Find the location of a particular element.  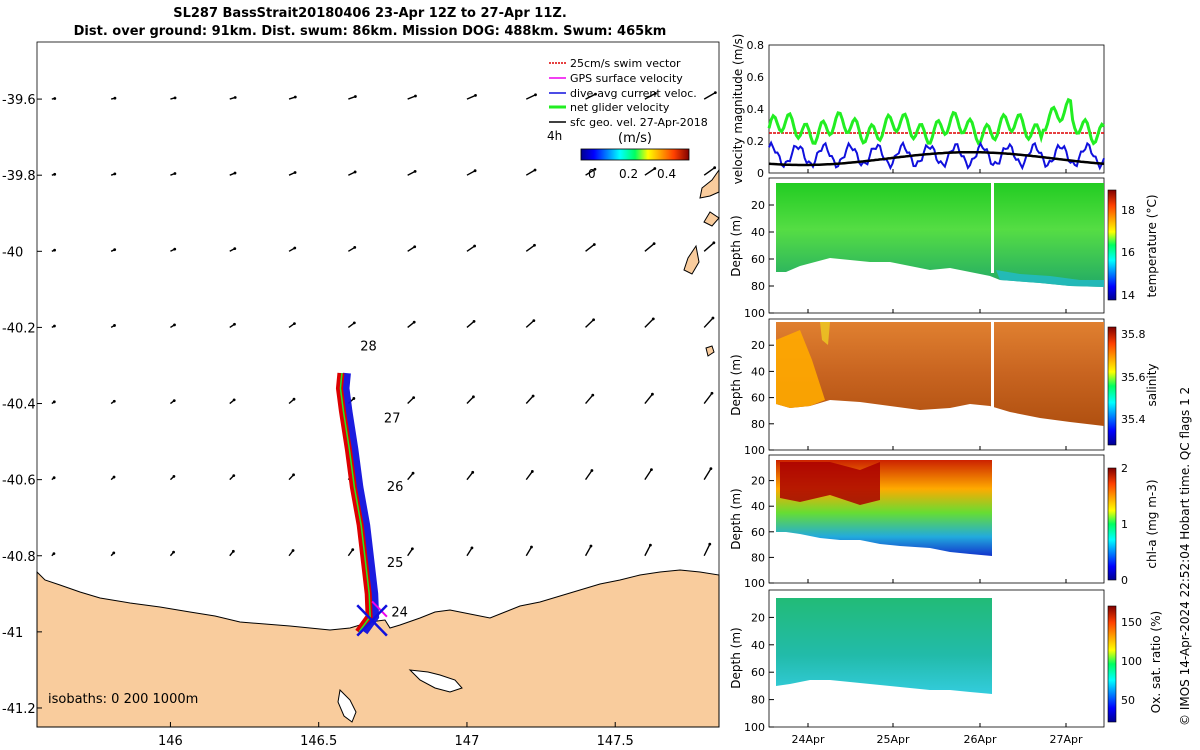

y-tick-label: -39.8 is located at coordinates (19, 176).